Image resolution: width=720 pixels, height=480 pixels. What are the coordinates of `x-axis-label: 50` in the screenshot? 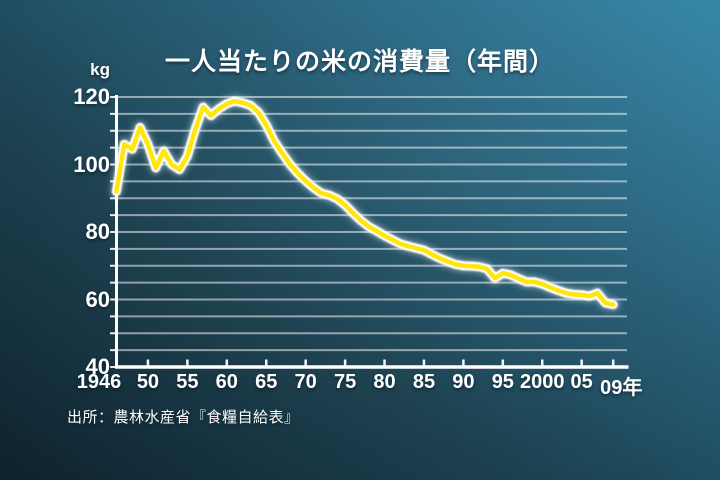 It's located at (148, 382).